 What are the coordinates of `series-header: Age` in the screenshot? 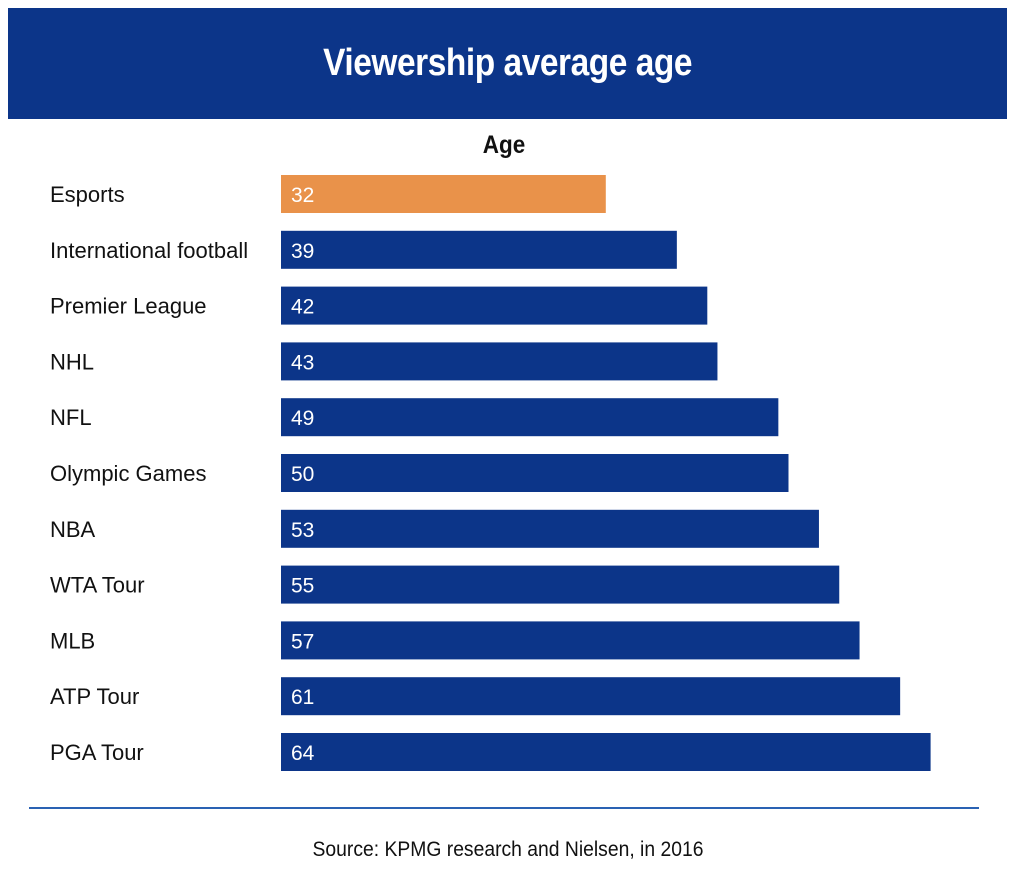 It's located at (504, 145).